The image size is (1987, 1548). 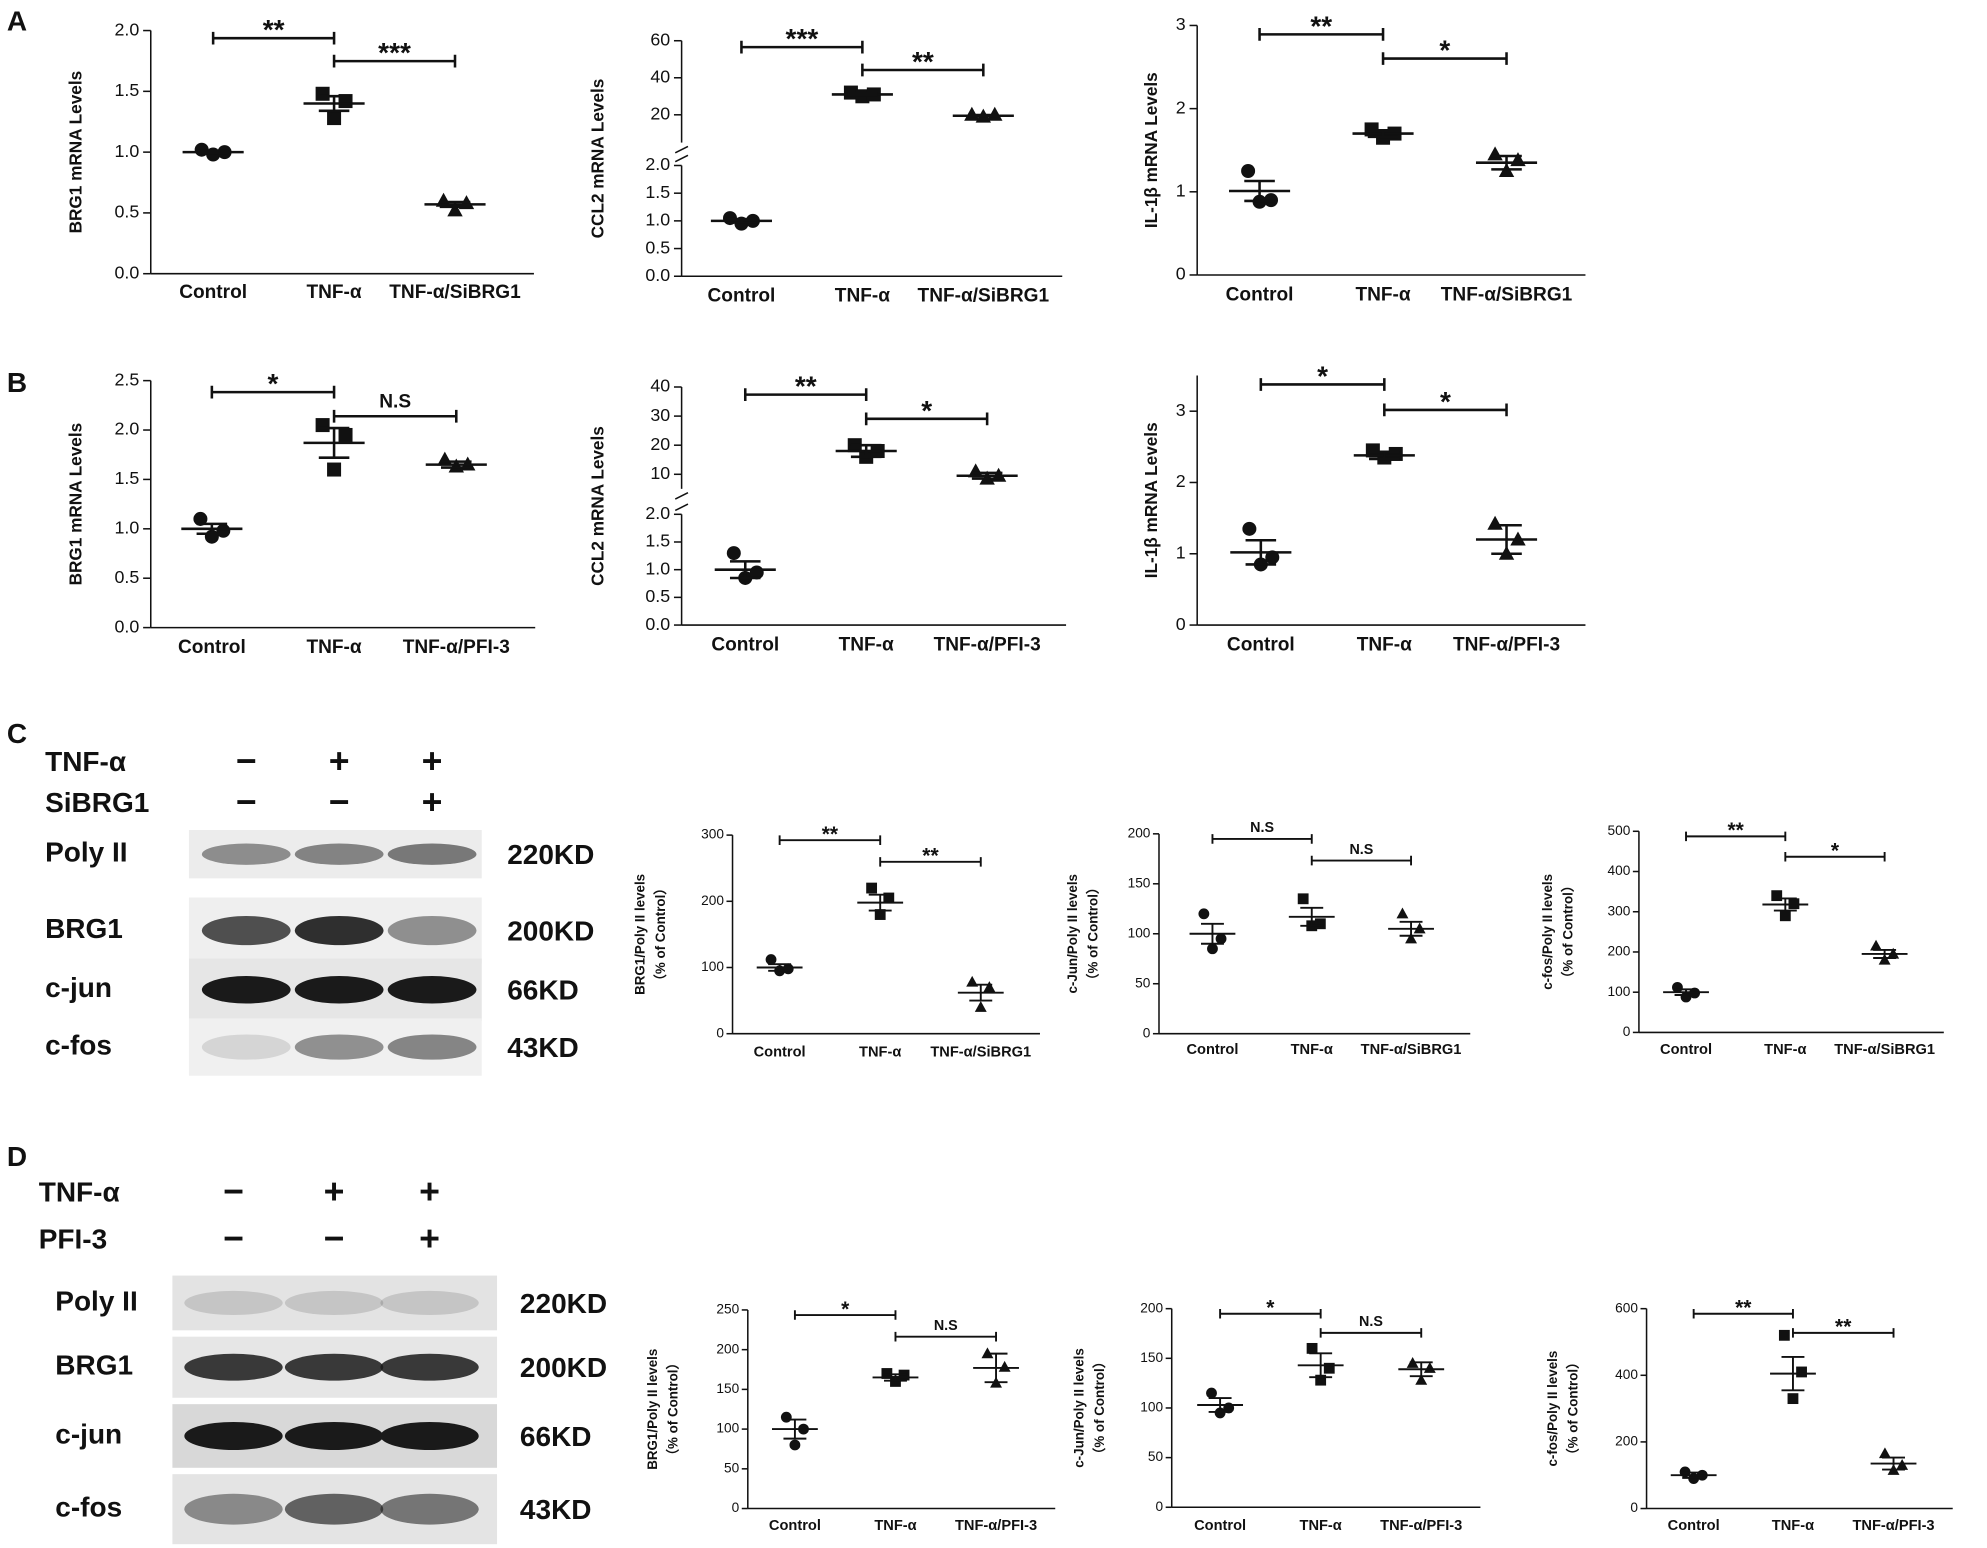 I want to click on panel-label: D, so click(x=17, y=1156).